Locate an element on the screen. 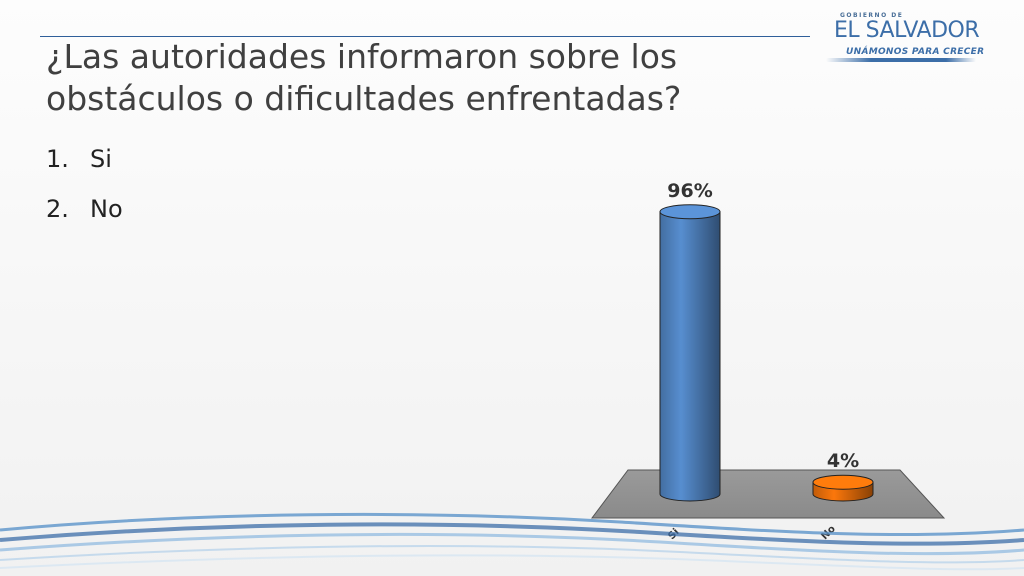  option-number: 2. is located at coordinates (57, 209).